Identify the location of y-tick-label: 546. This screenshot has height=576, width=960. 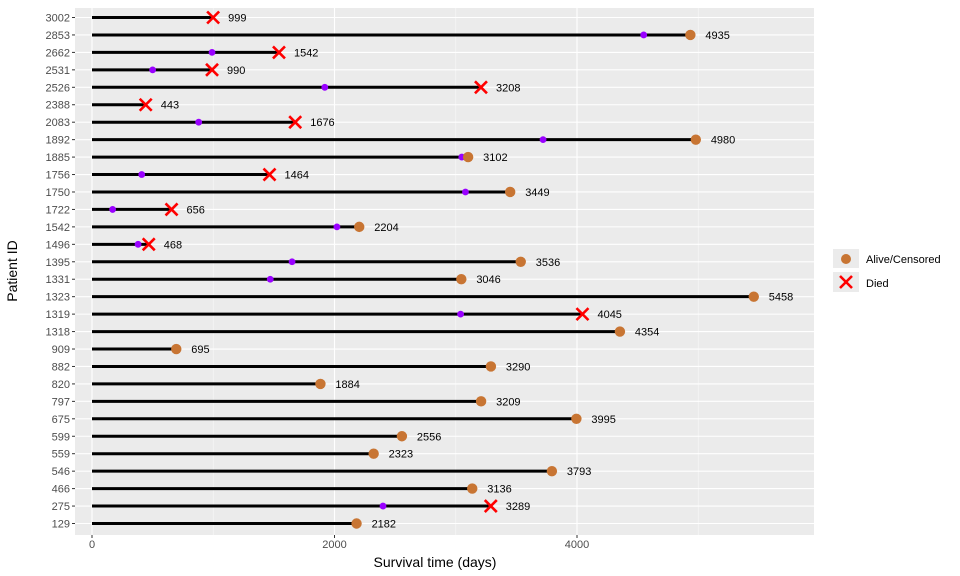
(61, 472).